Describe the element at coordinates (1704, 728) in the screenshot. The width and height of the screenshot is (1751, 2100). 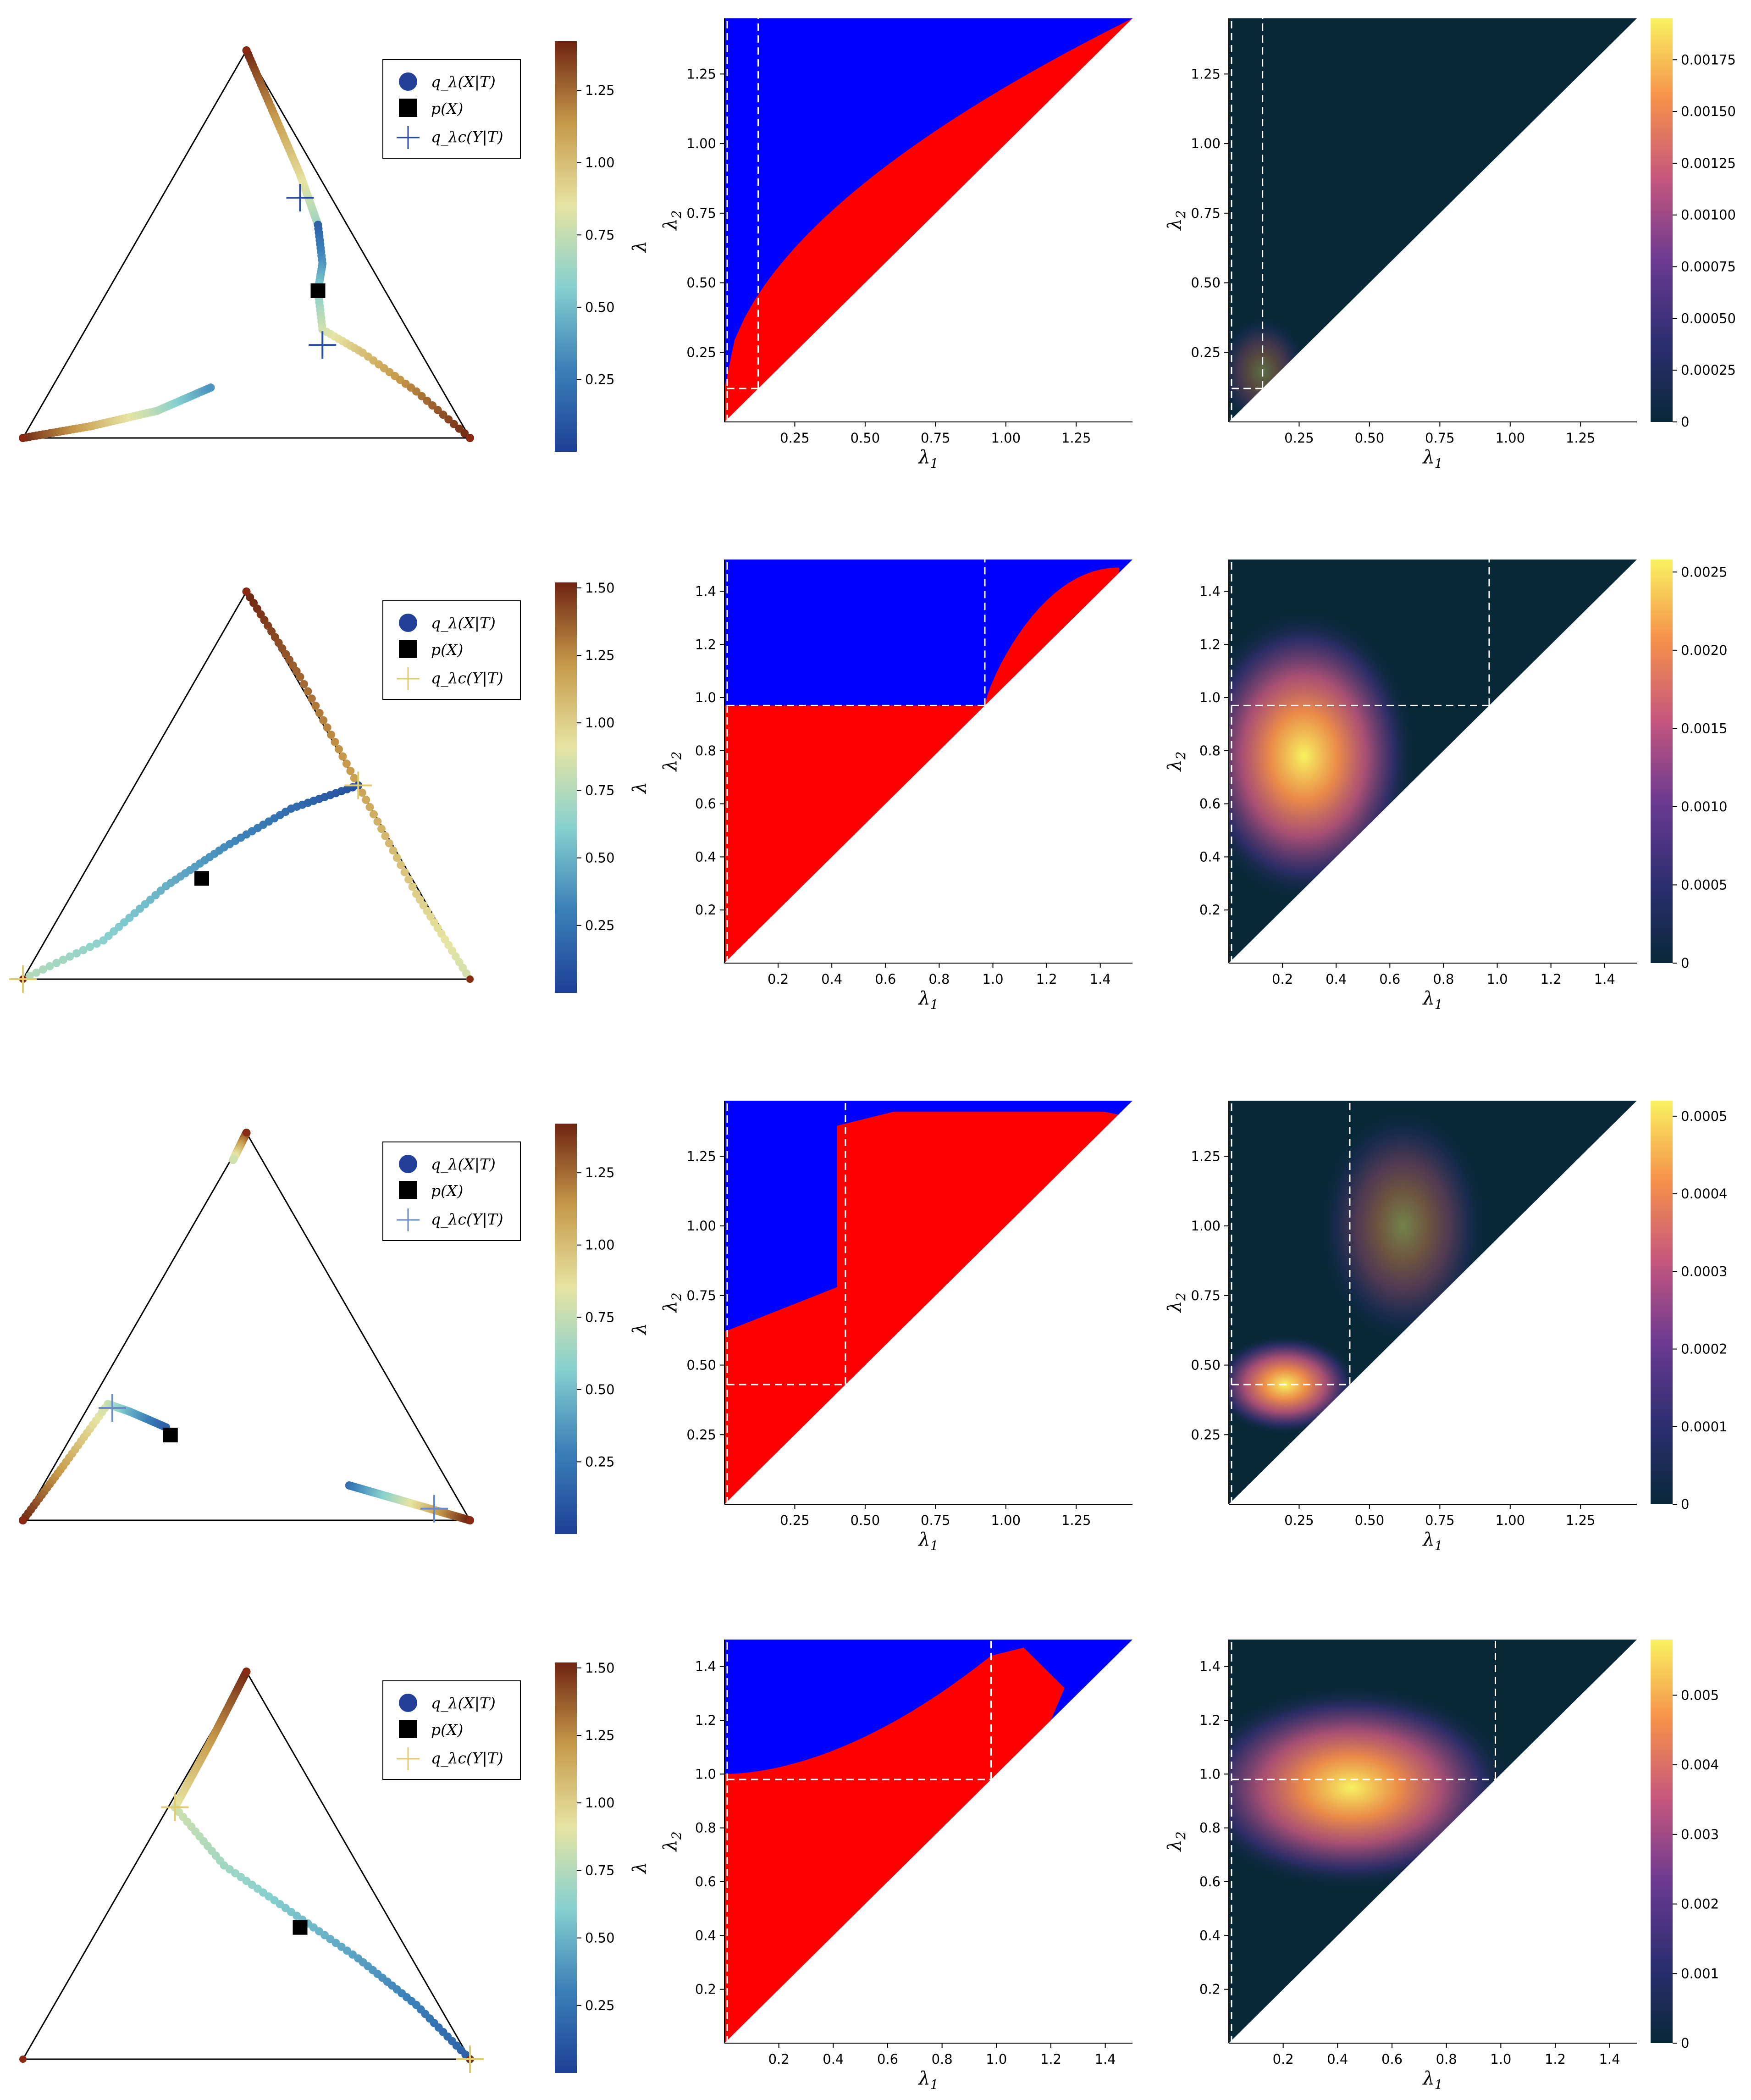
I see `colorbar-tick-label: 0.0015` at that location.